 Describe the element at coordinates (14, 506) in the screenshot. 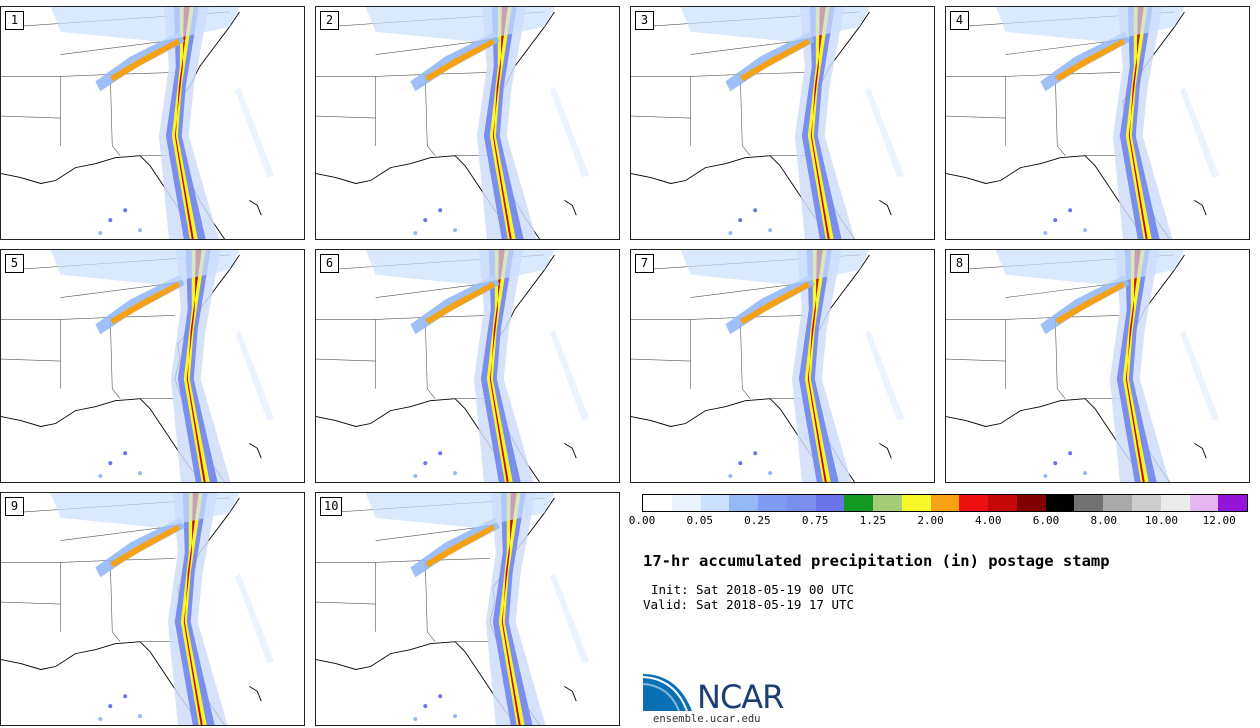

I see `panel-number-label: 9` at that location.